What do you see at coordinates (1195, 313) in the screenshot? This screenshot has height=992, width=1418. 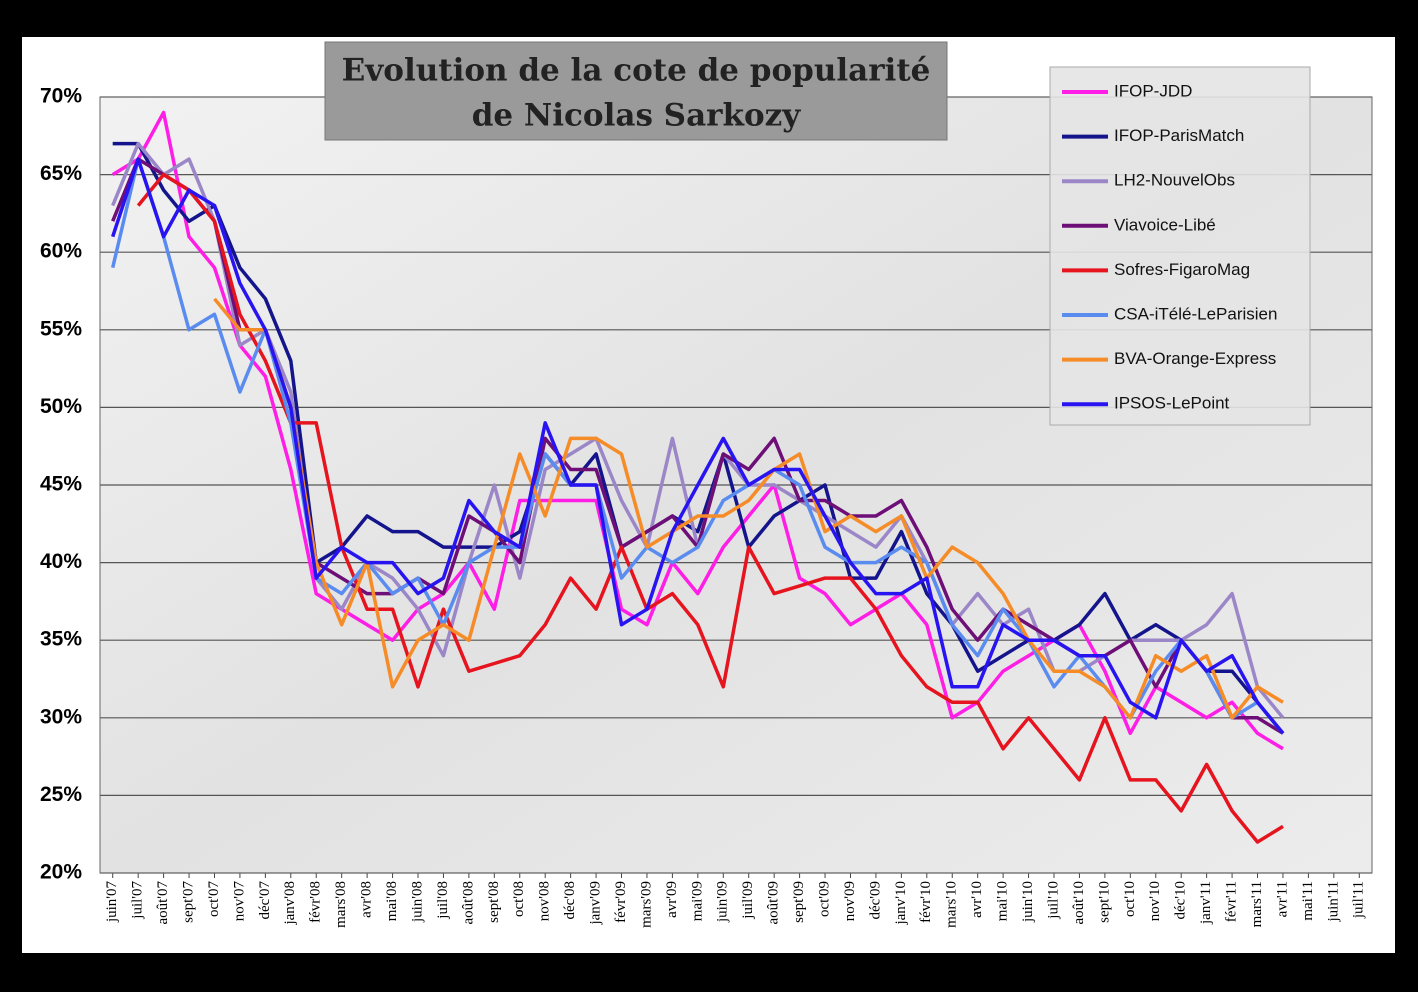 I see `legend-label: CSA-iTélé-LeParisien` at bounding box center [1195, 313].